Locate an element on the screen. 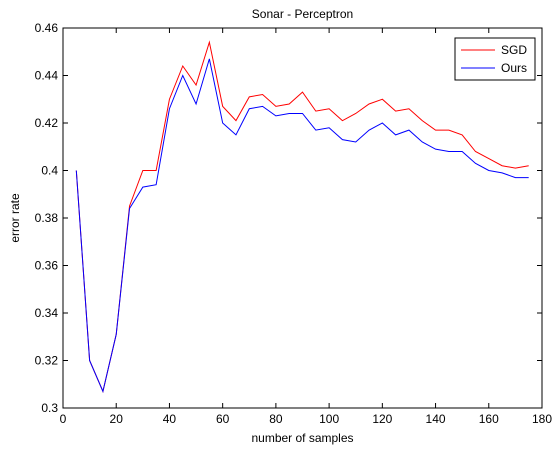  x-tick-label: 100 is located at coordinates (329, 419).